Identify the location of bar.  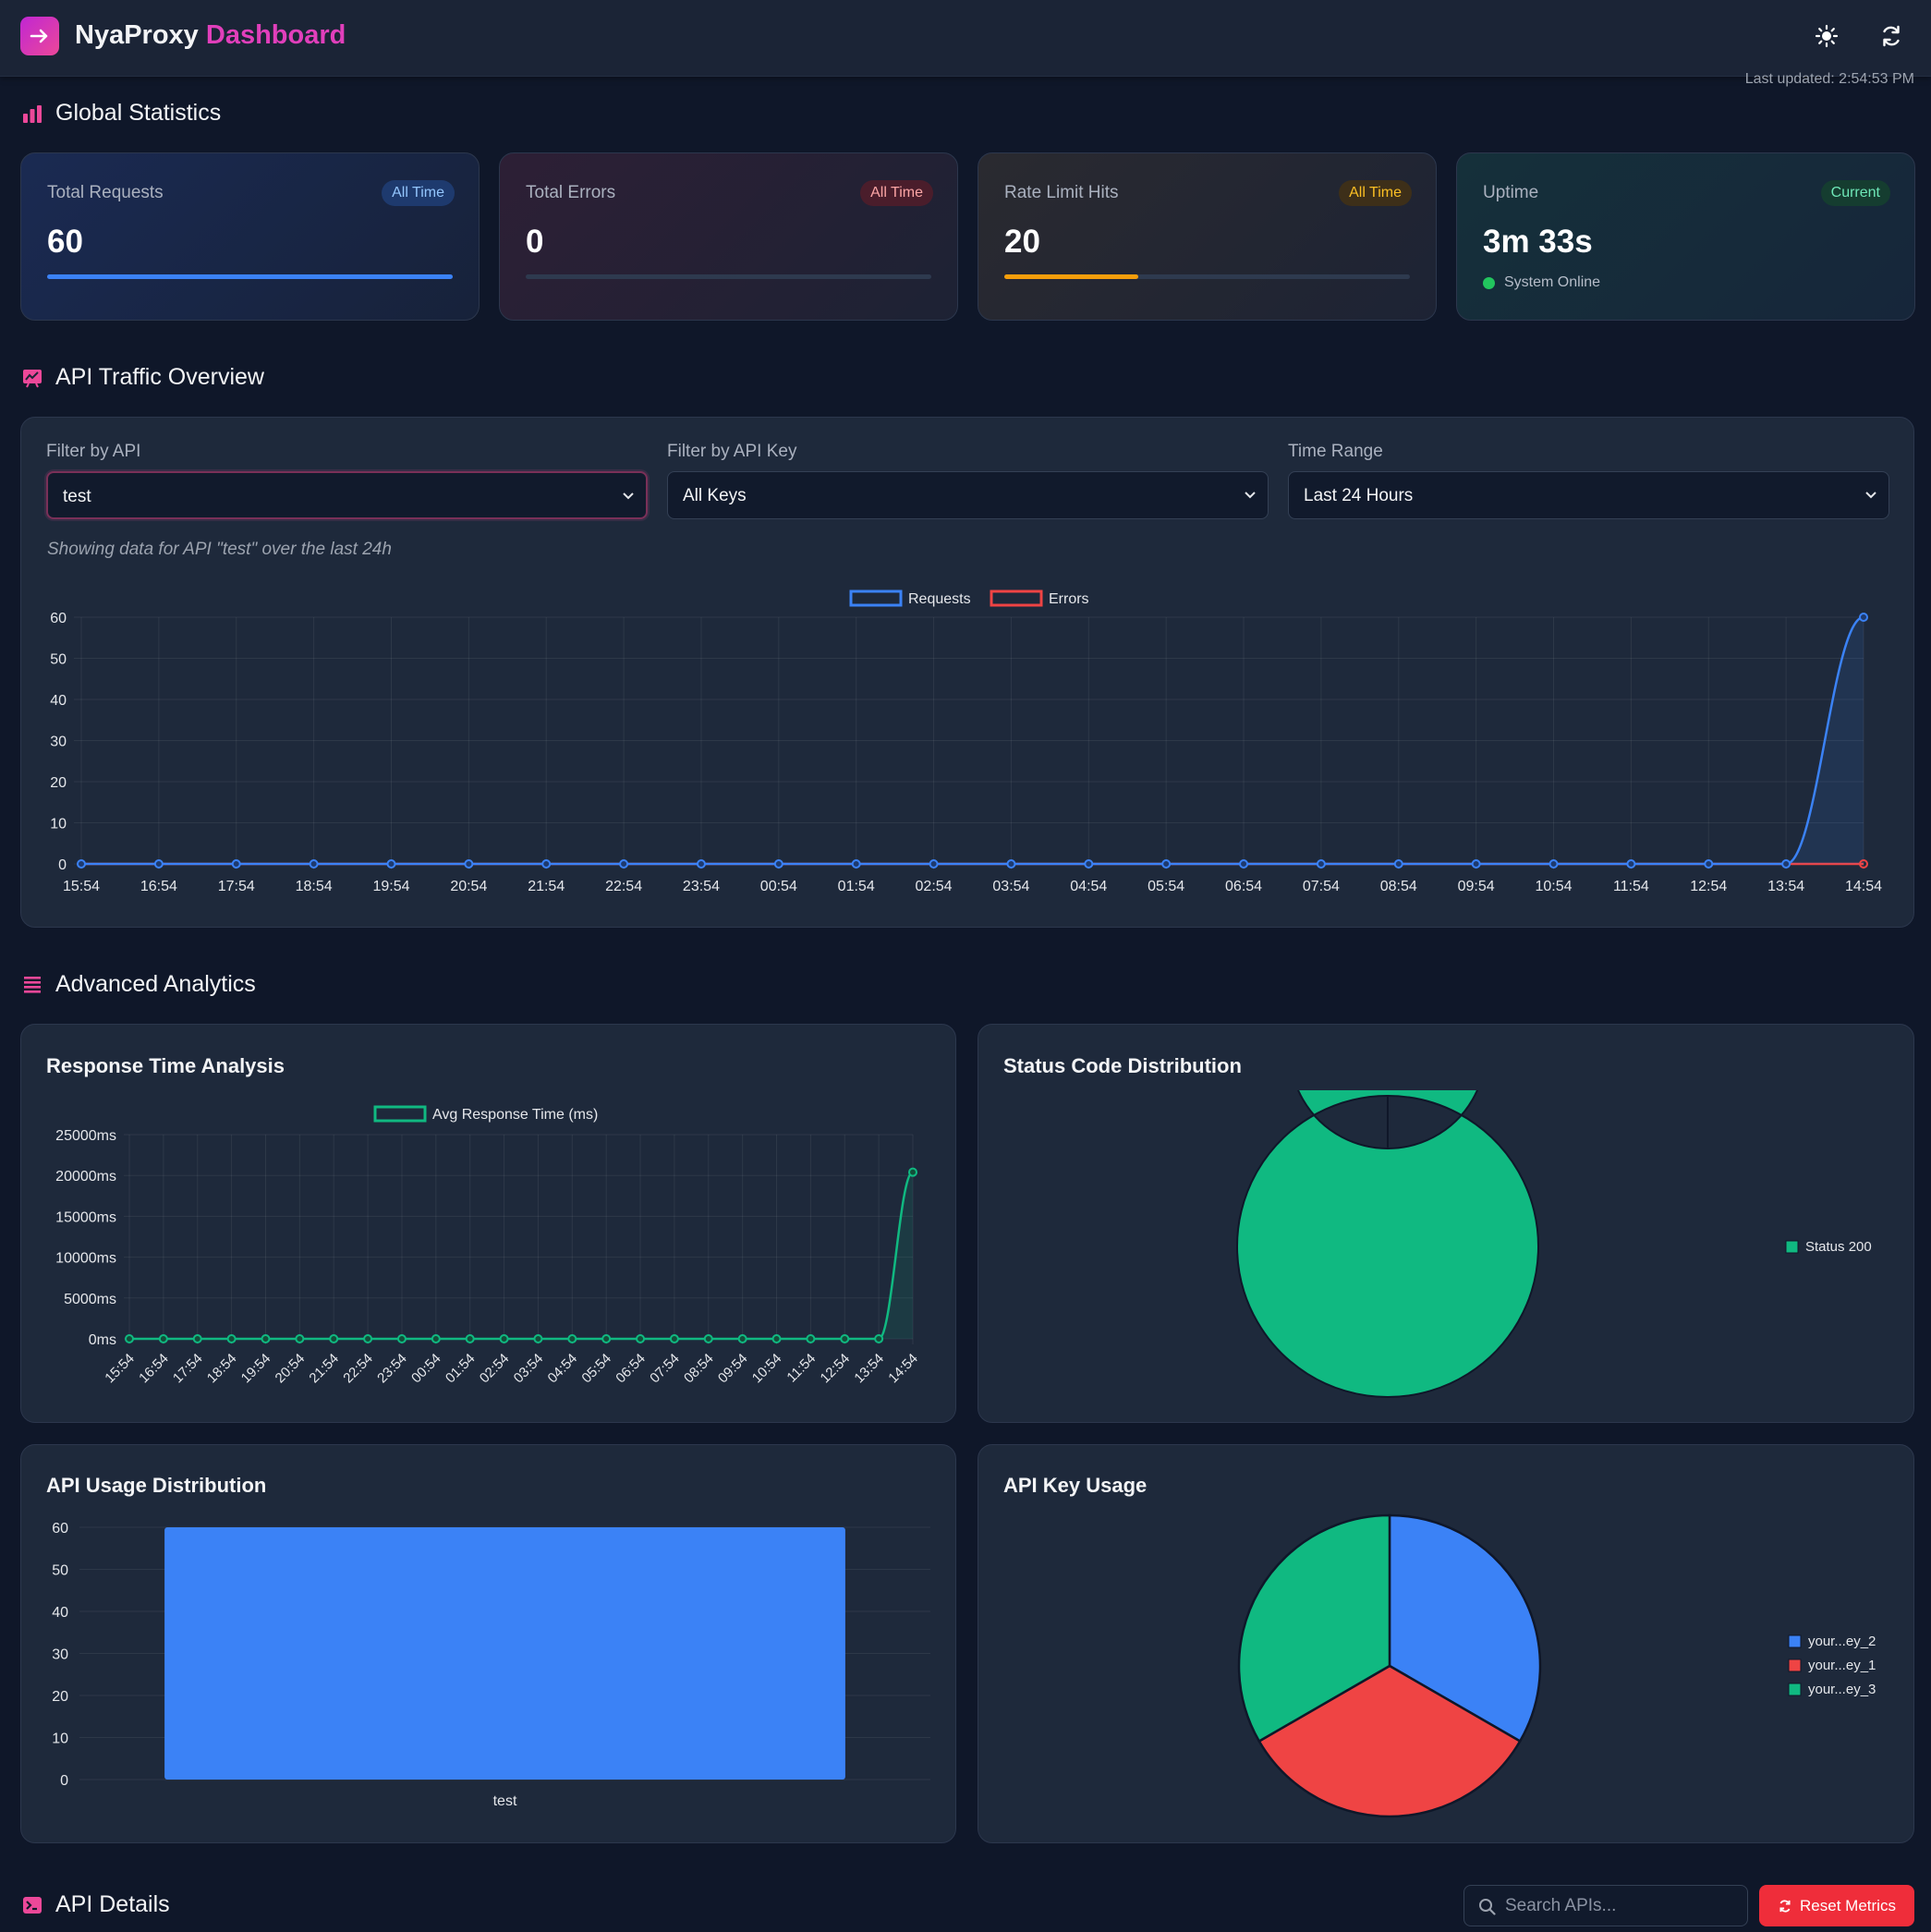
(504, 1653).